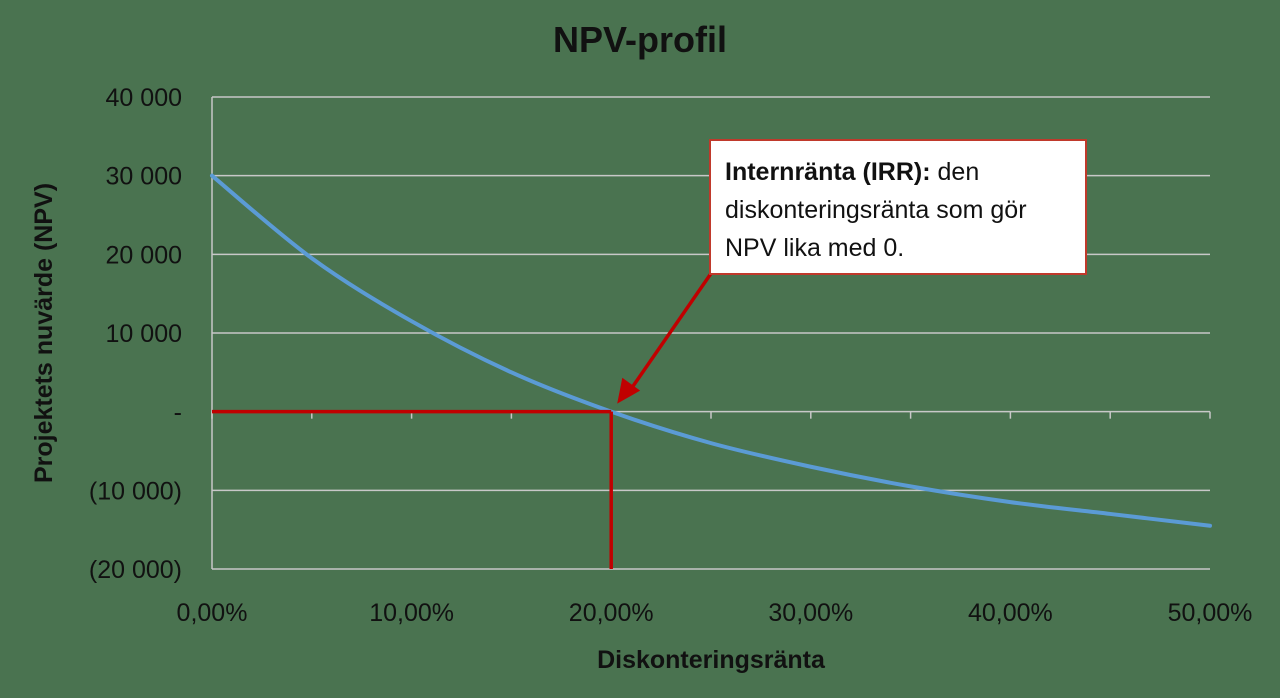  Describe the element at coordinates (144, 334) in the screenshot. I see `y-tick-label: 10 000` at that location.